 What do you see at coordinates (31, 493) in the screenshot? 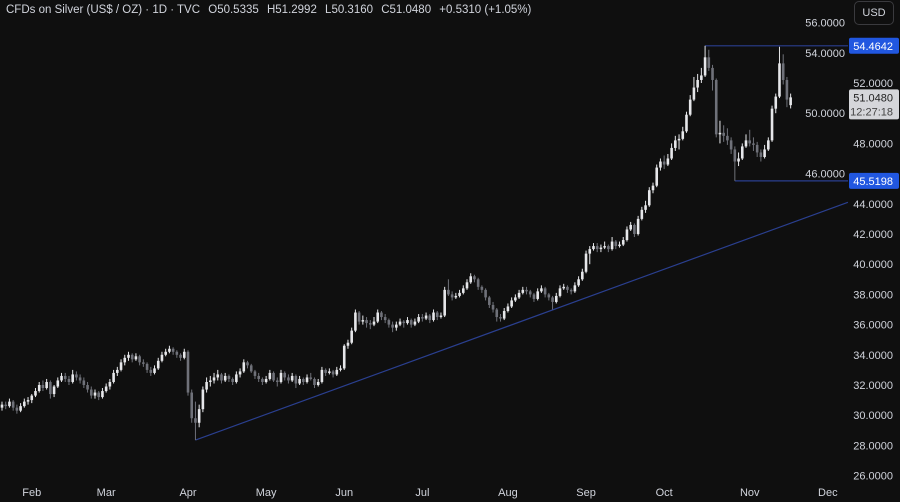
I see `x-tick-label: Feb` at bounding box center [31, 493].